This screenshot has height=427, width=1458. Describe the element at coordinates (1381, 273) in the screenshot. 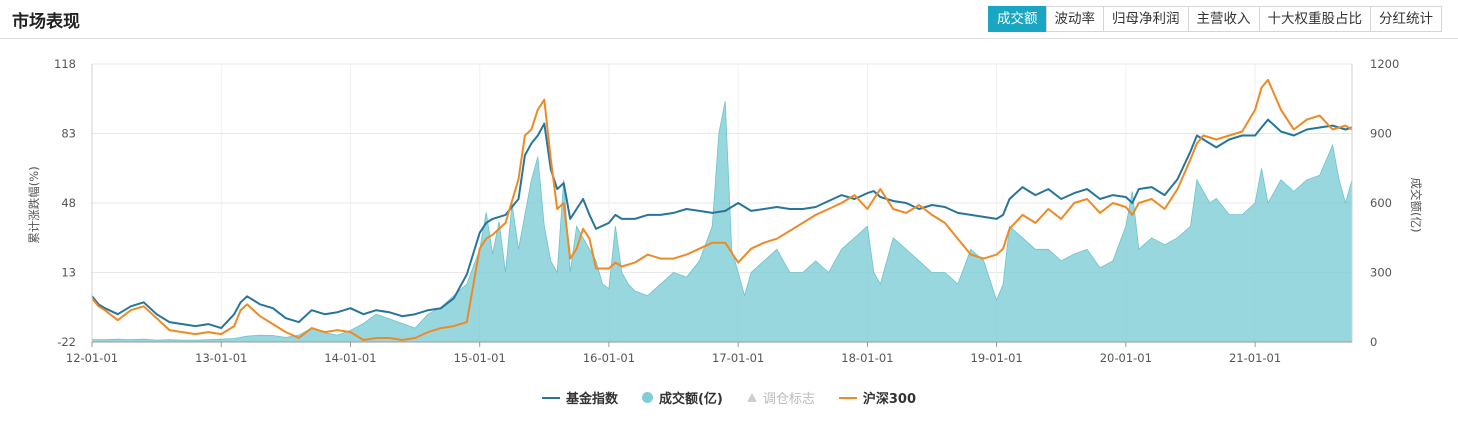

I see `y2-tick-label: 300` at that location.